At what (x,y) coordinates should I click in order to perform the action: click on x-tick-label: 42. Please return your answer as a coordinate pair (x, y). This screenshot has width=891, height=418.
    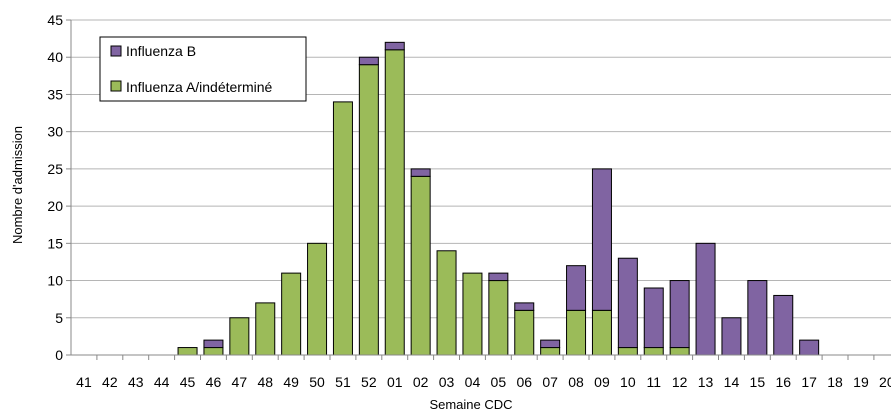
    Looking at the image, I should click on (110, 382).